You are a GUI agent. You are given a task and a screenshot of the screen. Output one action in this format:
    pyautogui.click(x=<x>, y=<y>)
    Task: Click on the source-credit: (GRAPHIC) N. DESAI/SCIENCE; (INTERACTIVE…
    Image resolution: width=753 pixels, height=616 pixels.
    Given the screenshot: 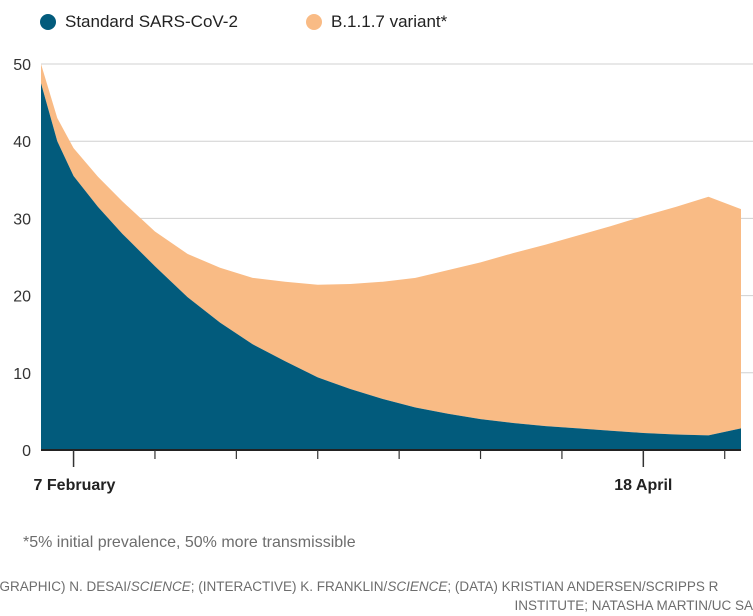 What is the action you would take?
    pyautogui.click(x=376, y=596)
    